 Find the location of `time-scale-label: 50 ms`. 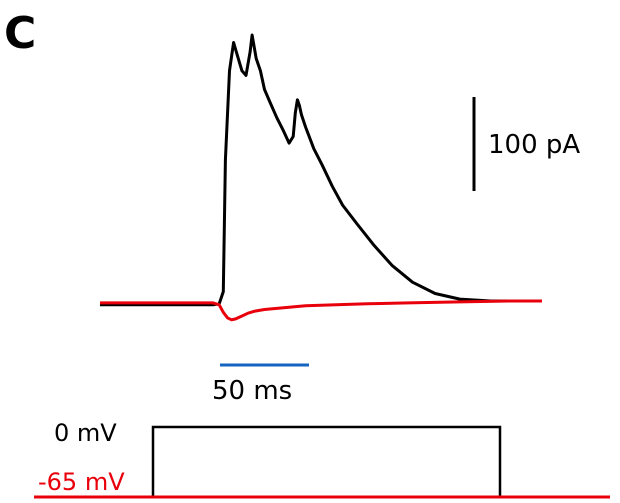

time-scale-label: 50 ms is located at coordinates (252, 391).